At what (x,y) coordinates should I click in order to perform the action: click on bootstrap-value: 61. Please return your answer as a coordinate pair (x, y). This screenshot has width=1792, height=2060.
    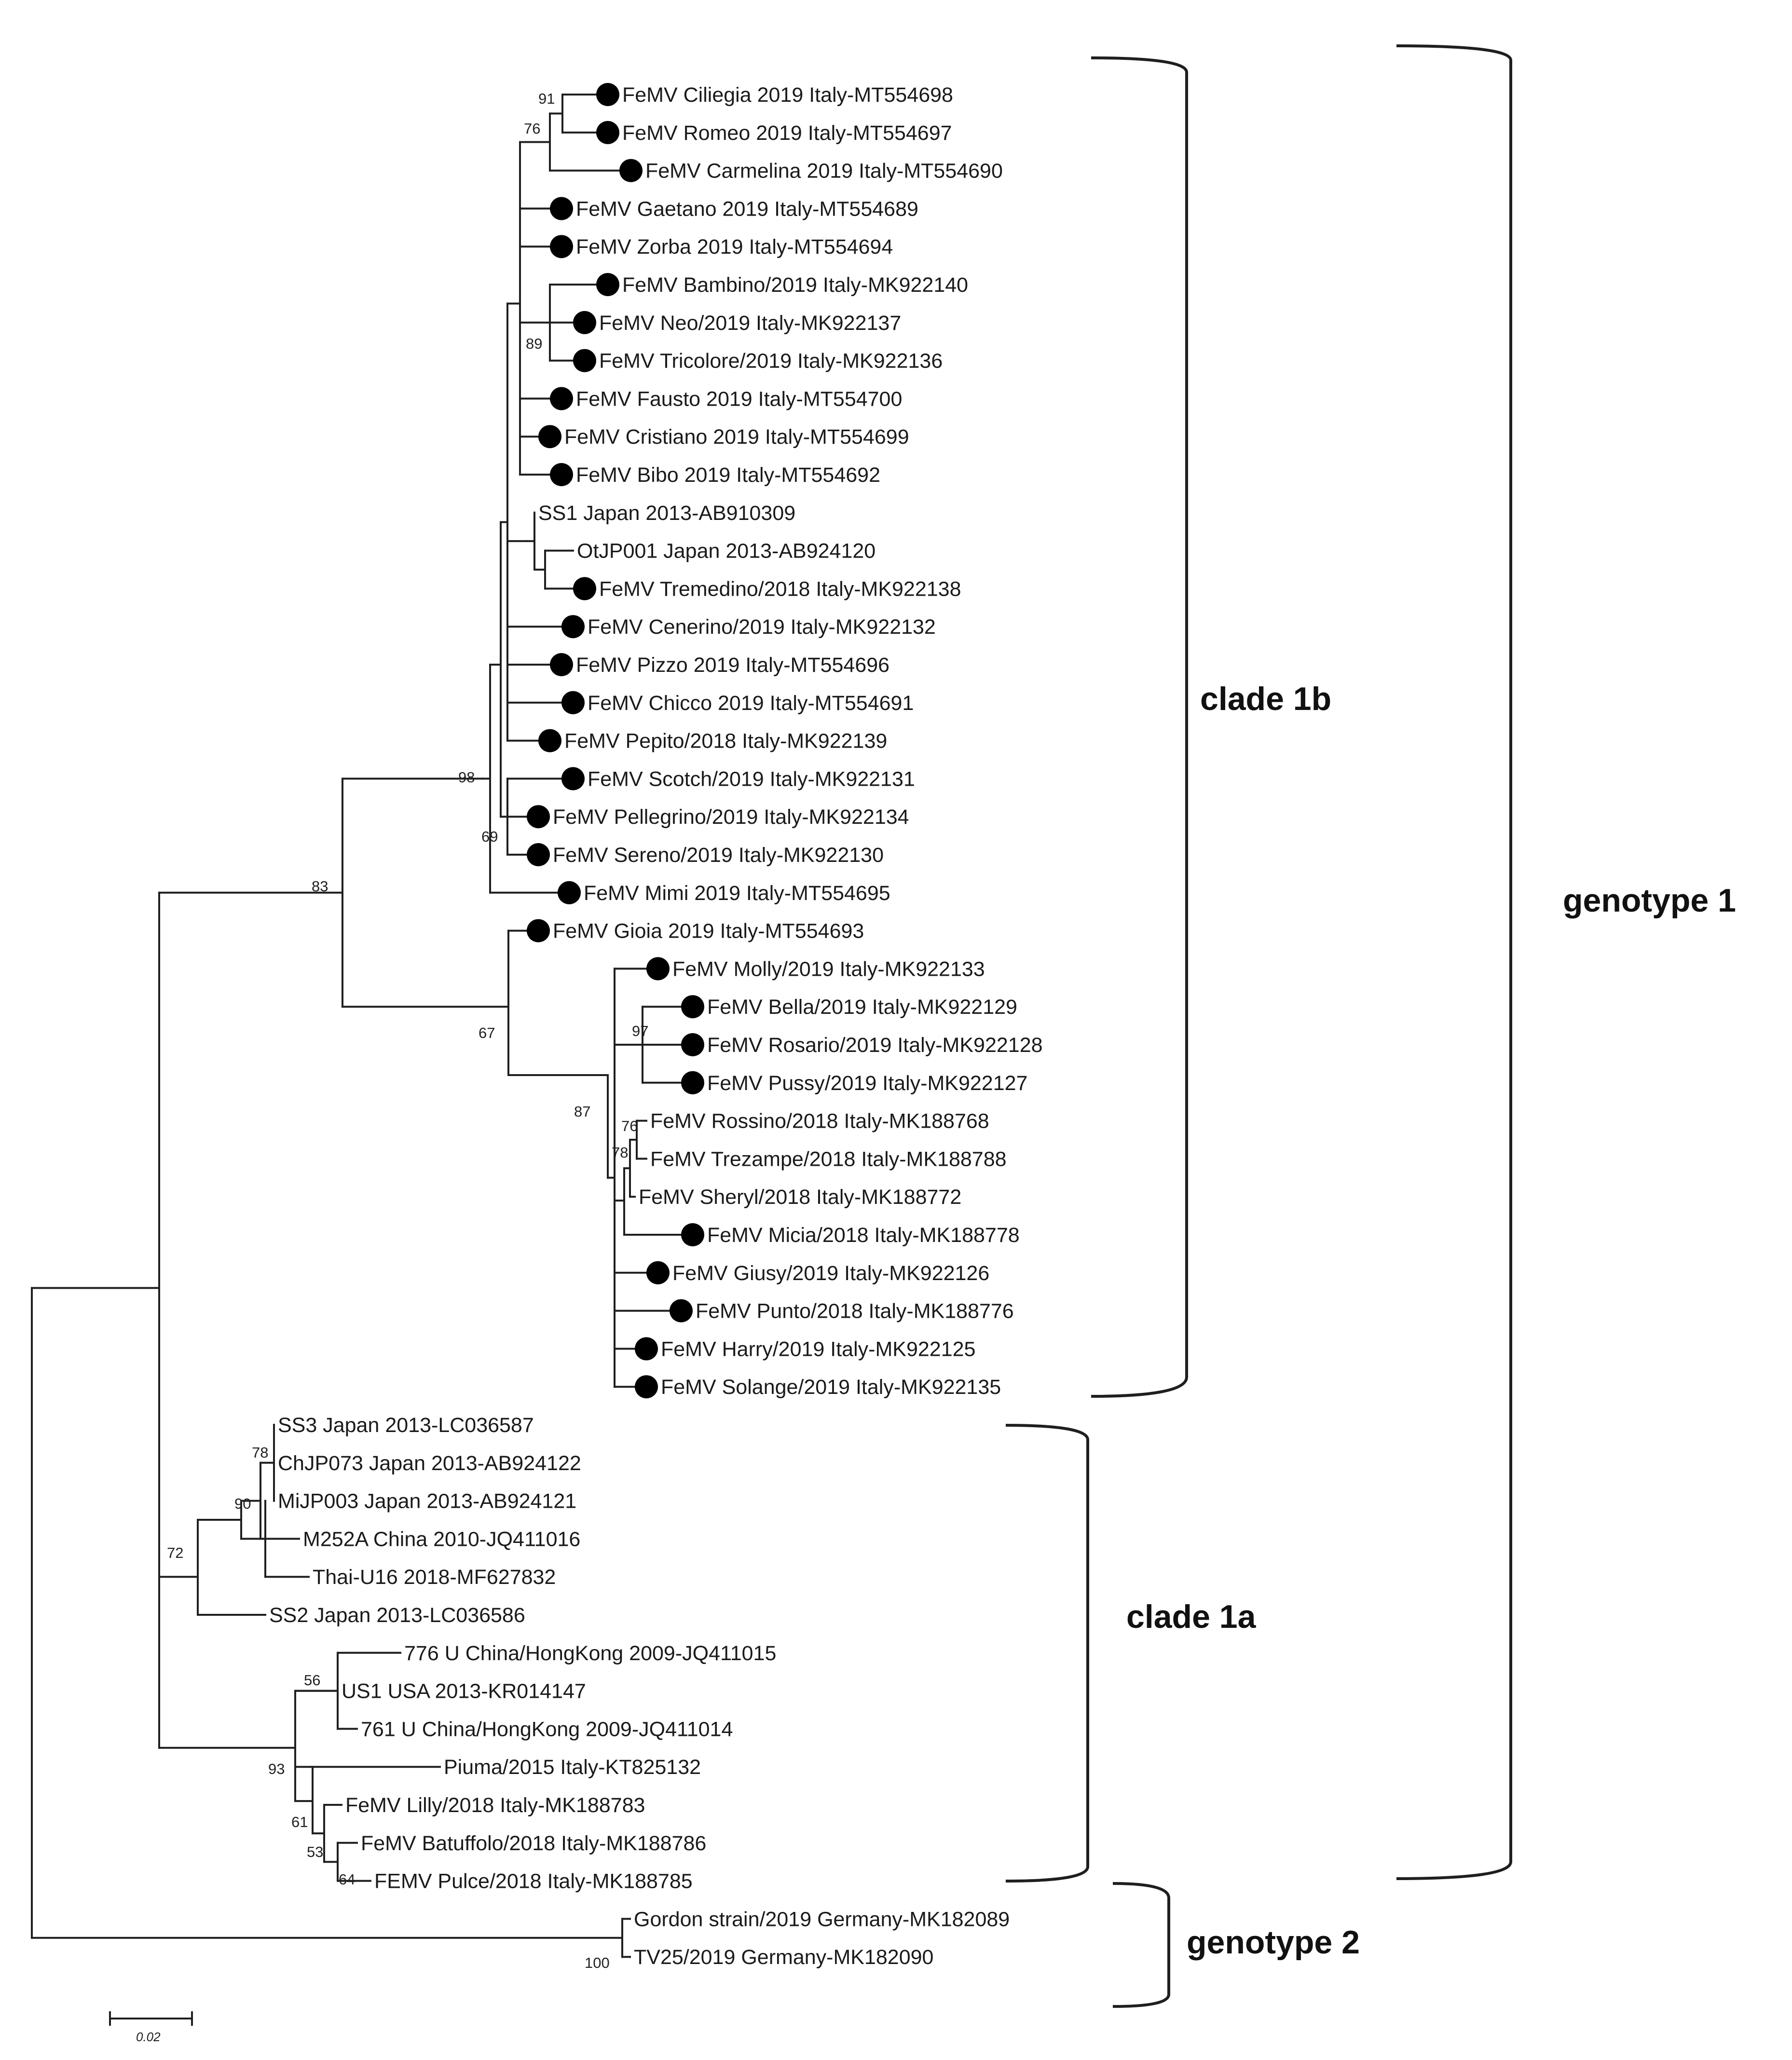
    Looking at the image, I should click on (299, 1822).